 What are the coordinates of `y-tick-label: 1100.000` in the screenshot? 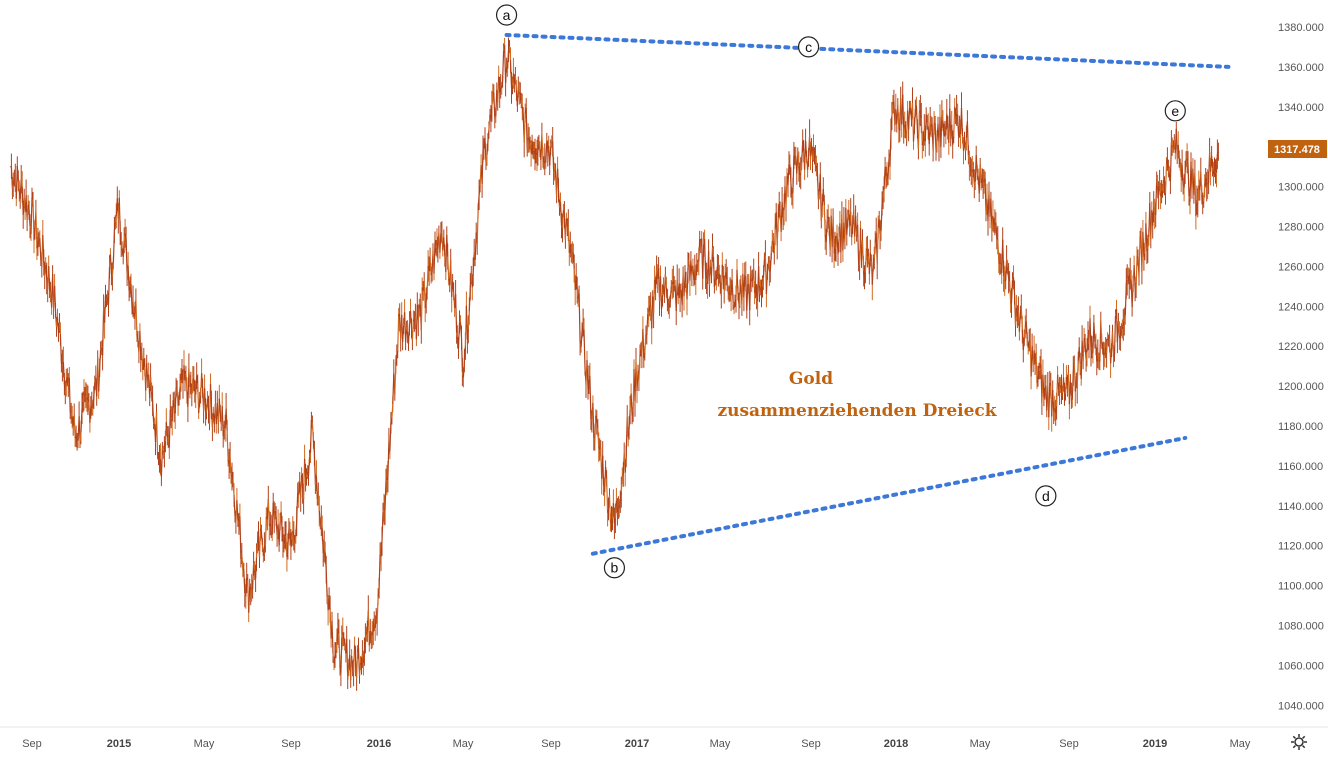 It's located at (1300, 587).